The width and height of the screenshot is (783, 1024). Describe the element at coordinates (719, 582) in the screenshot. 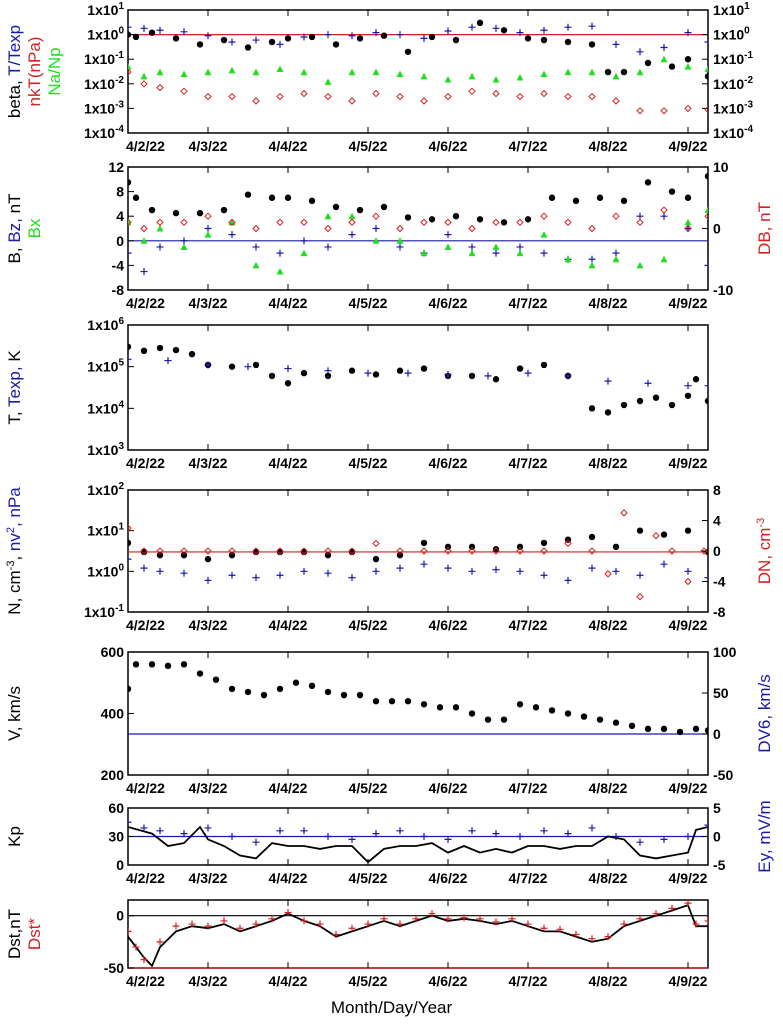

I see `right-tick-label: -4` at that location.